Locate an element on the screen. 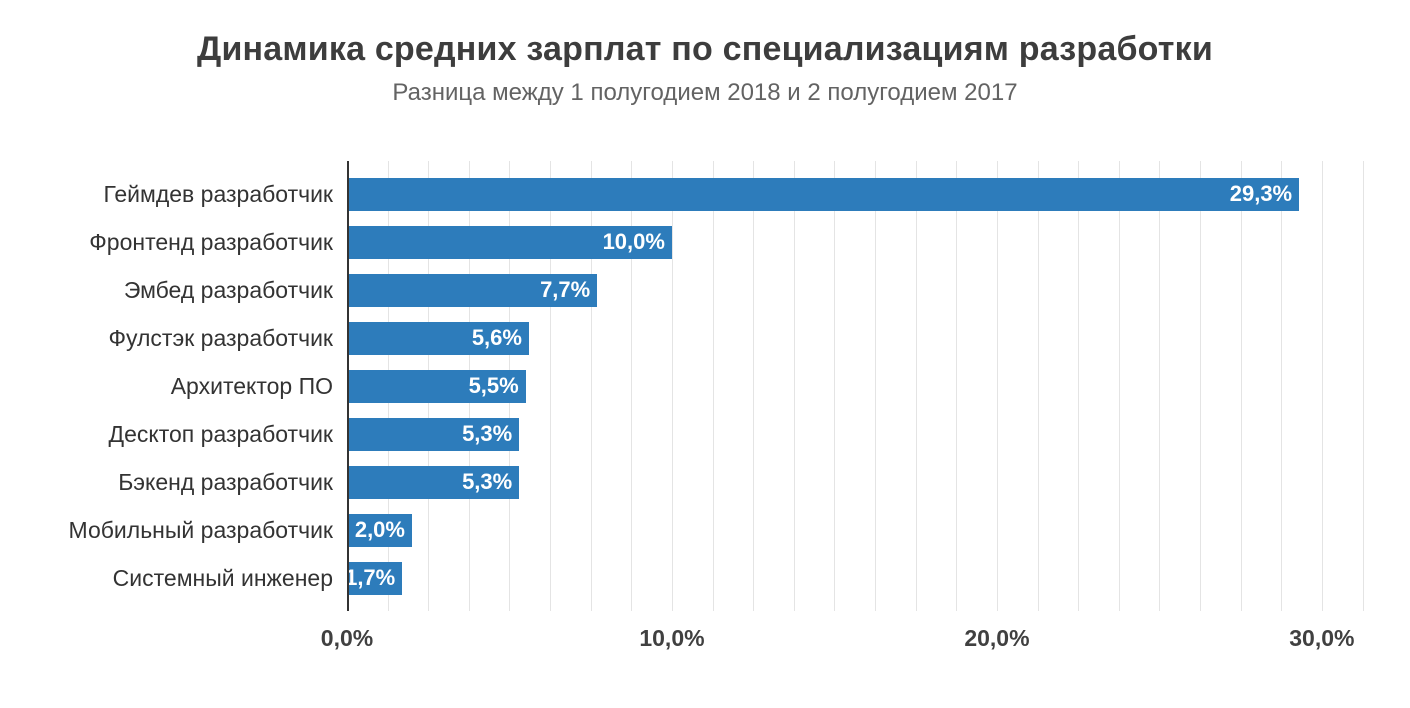 The width and height of the screenshot is (1410, 708). bar-row: Архитектор ПО 5,5% is located at coordinates (697, 386).